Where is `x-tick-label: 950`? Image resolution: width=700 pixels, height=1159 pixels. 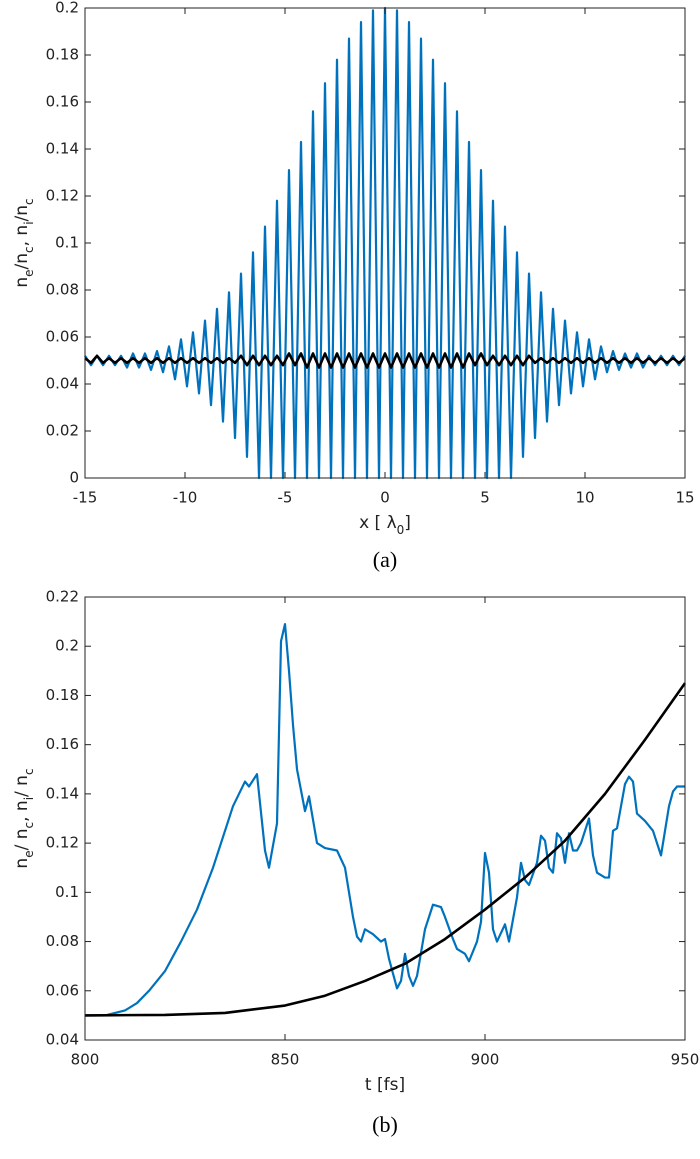 x-tick-label: 950 is located at coordinates (685, 1060).